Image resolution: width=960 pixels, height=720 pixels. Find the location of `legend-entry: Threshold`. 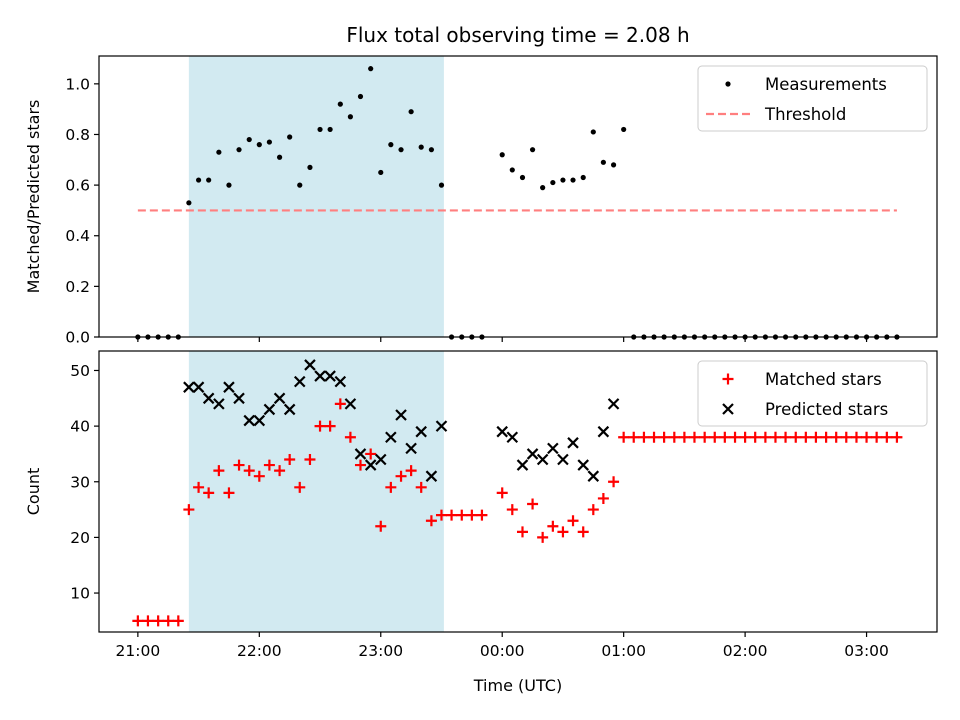

legend-entry: Threshold is located at coordinates (776, 114).